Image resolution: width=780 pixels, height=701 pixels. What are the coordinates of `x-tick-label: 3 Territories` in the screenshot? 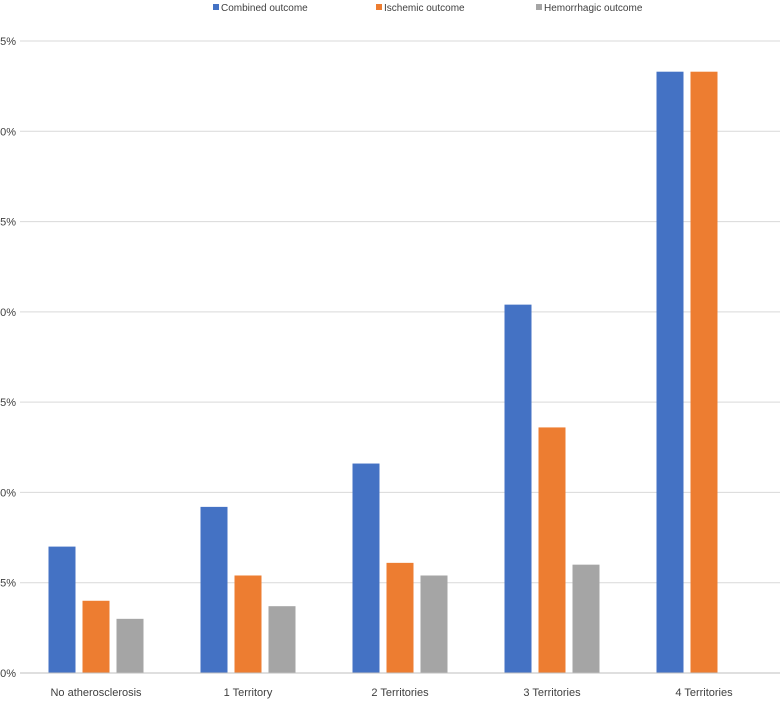 It's located at (552, 693).